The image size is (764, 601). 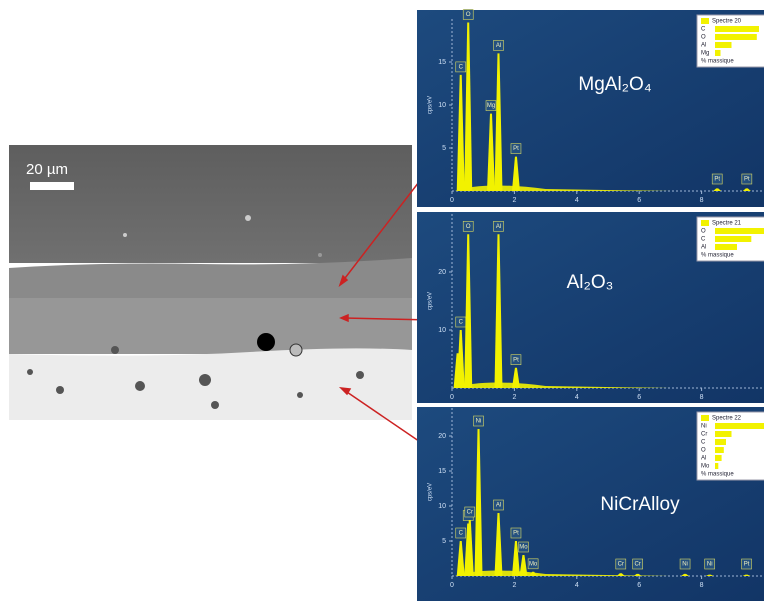 I want to click on sem-mgal2o4-layer, so click(x=210, y=279).